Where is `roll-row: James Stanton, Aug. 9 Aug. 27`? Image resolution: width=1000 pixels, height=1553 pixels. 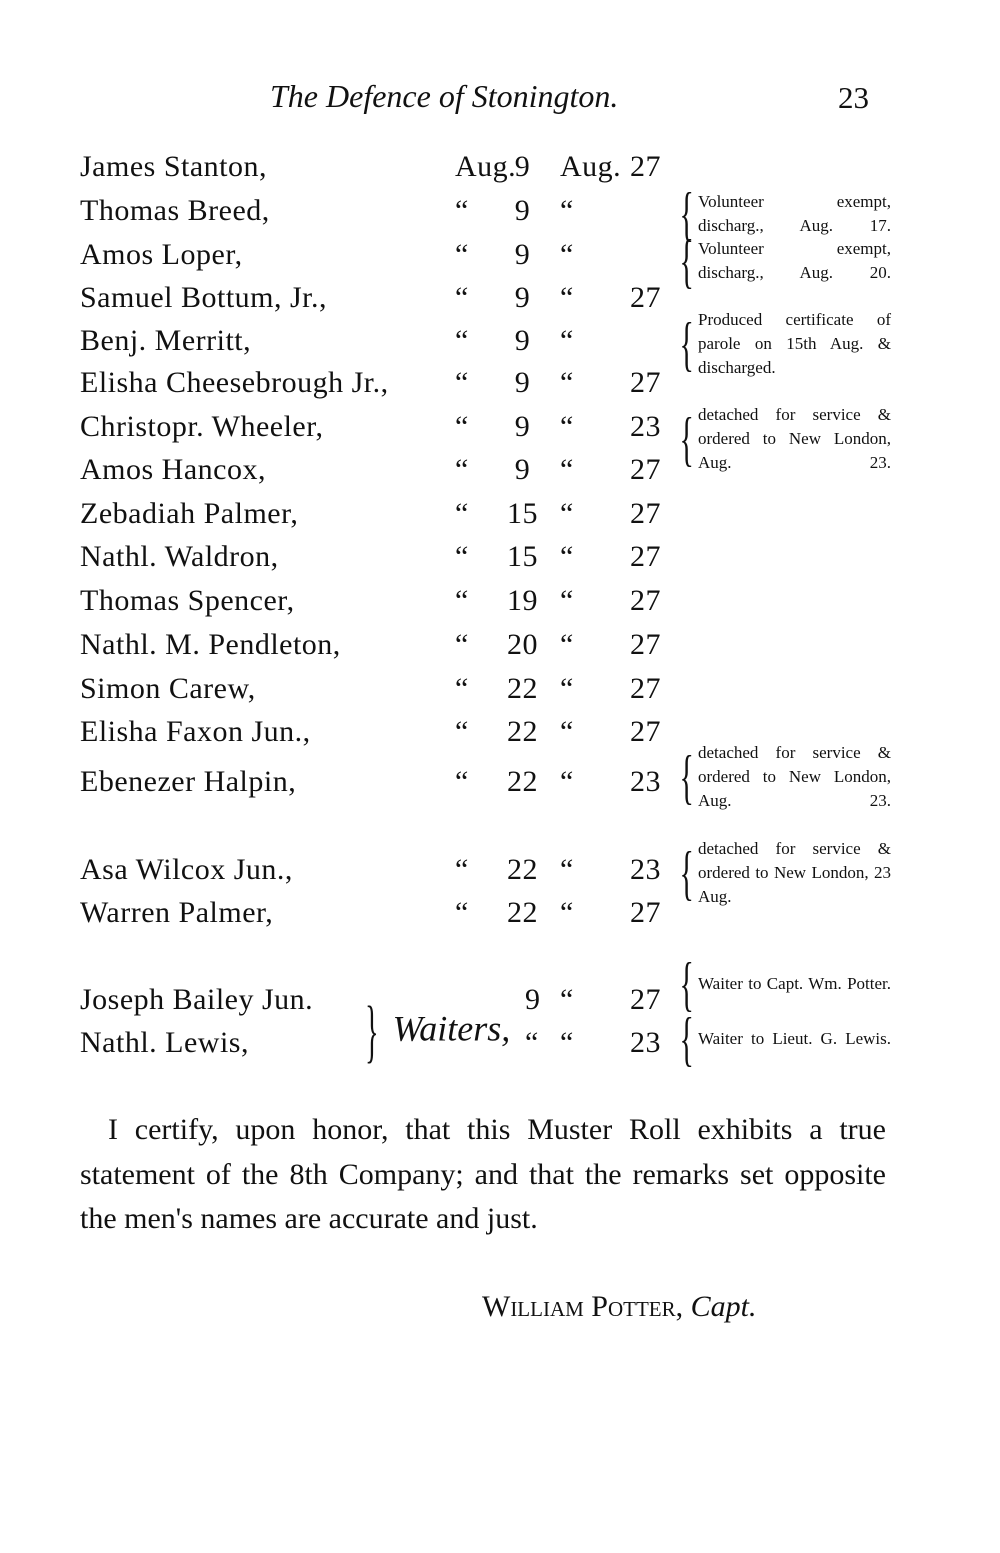
roll-row: James Stanton, Aug. 9 Aug. 27 is located at coordinates (500, 170).